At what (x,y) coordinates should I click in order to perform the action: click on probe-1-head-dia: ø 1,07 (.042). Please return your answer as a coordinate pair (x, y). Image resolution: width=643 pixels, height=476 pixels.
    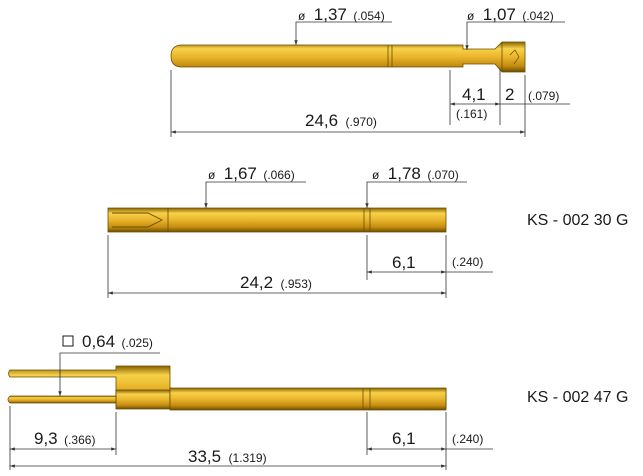
    Looking at the image, I should click on (510, 14).